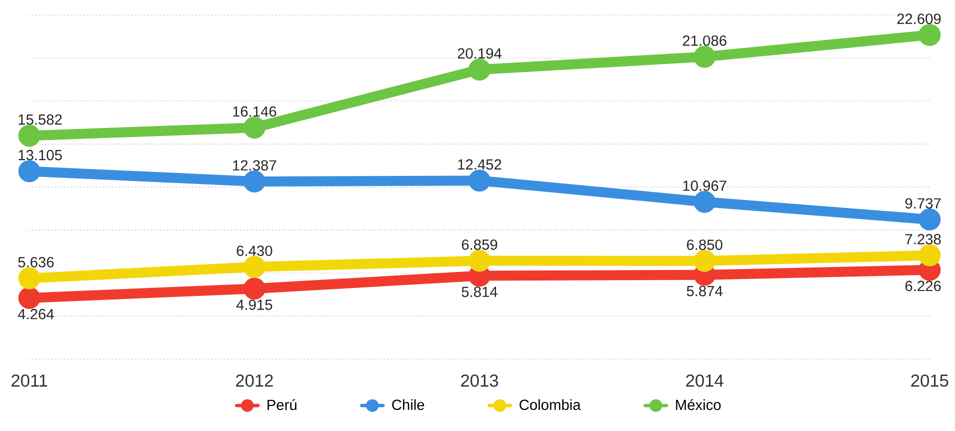 The height and width of the screenshot is (431, 955). I want to click on data-label: 13.105, so click(40, 155).